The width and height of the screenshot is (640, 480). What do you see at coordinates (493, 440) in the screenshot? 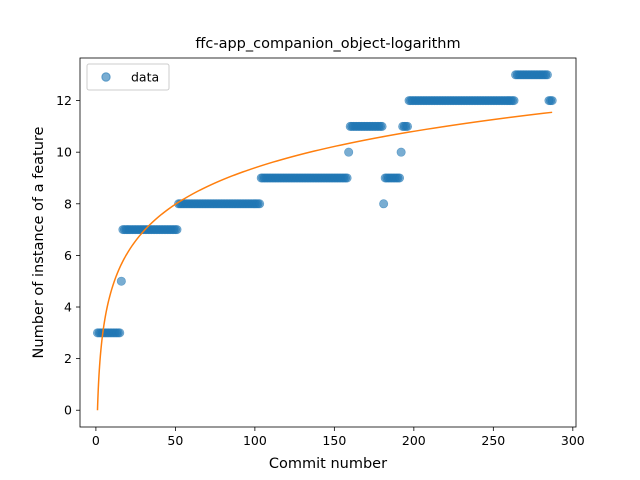
I see `x-tick-label: 250` at bounding box center [493, 440].